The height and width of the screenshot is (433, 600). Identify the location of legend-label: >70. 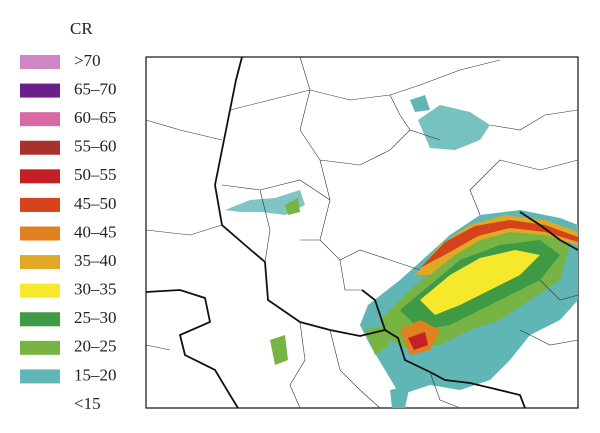
(87, 60).